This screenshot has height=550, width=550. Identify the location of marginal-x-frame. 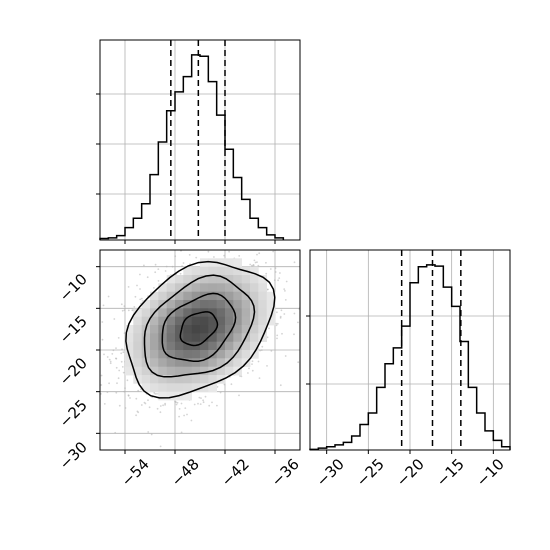
(200, 140).